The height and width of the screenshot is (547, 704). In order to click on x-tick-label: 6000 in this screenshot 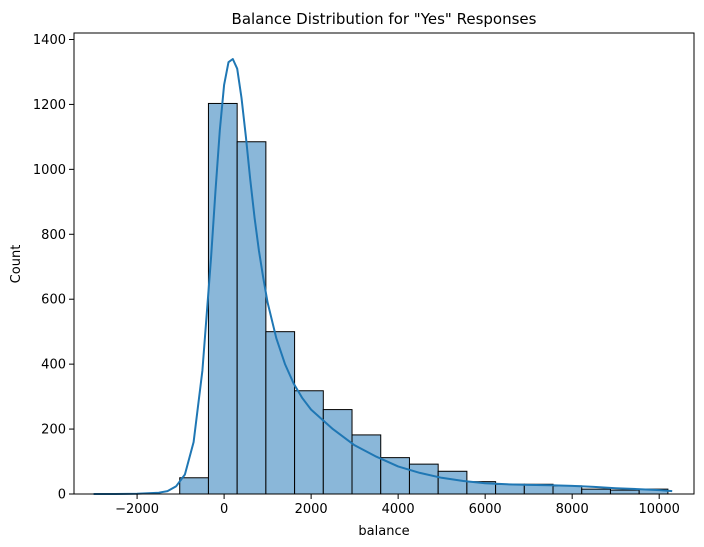, I will do `click(485, 509)`.